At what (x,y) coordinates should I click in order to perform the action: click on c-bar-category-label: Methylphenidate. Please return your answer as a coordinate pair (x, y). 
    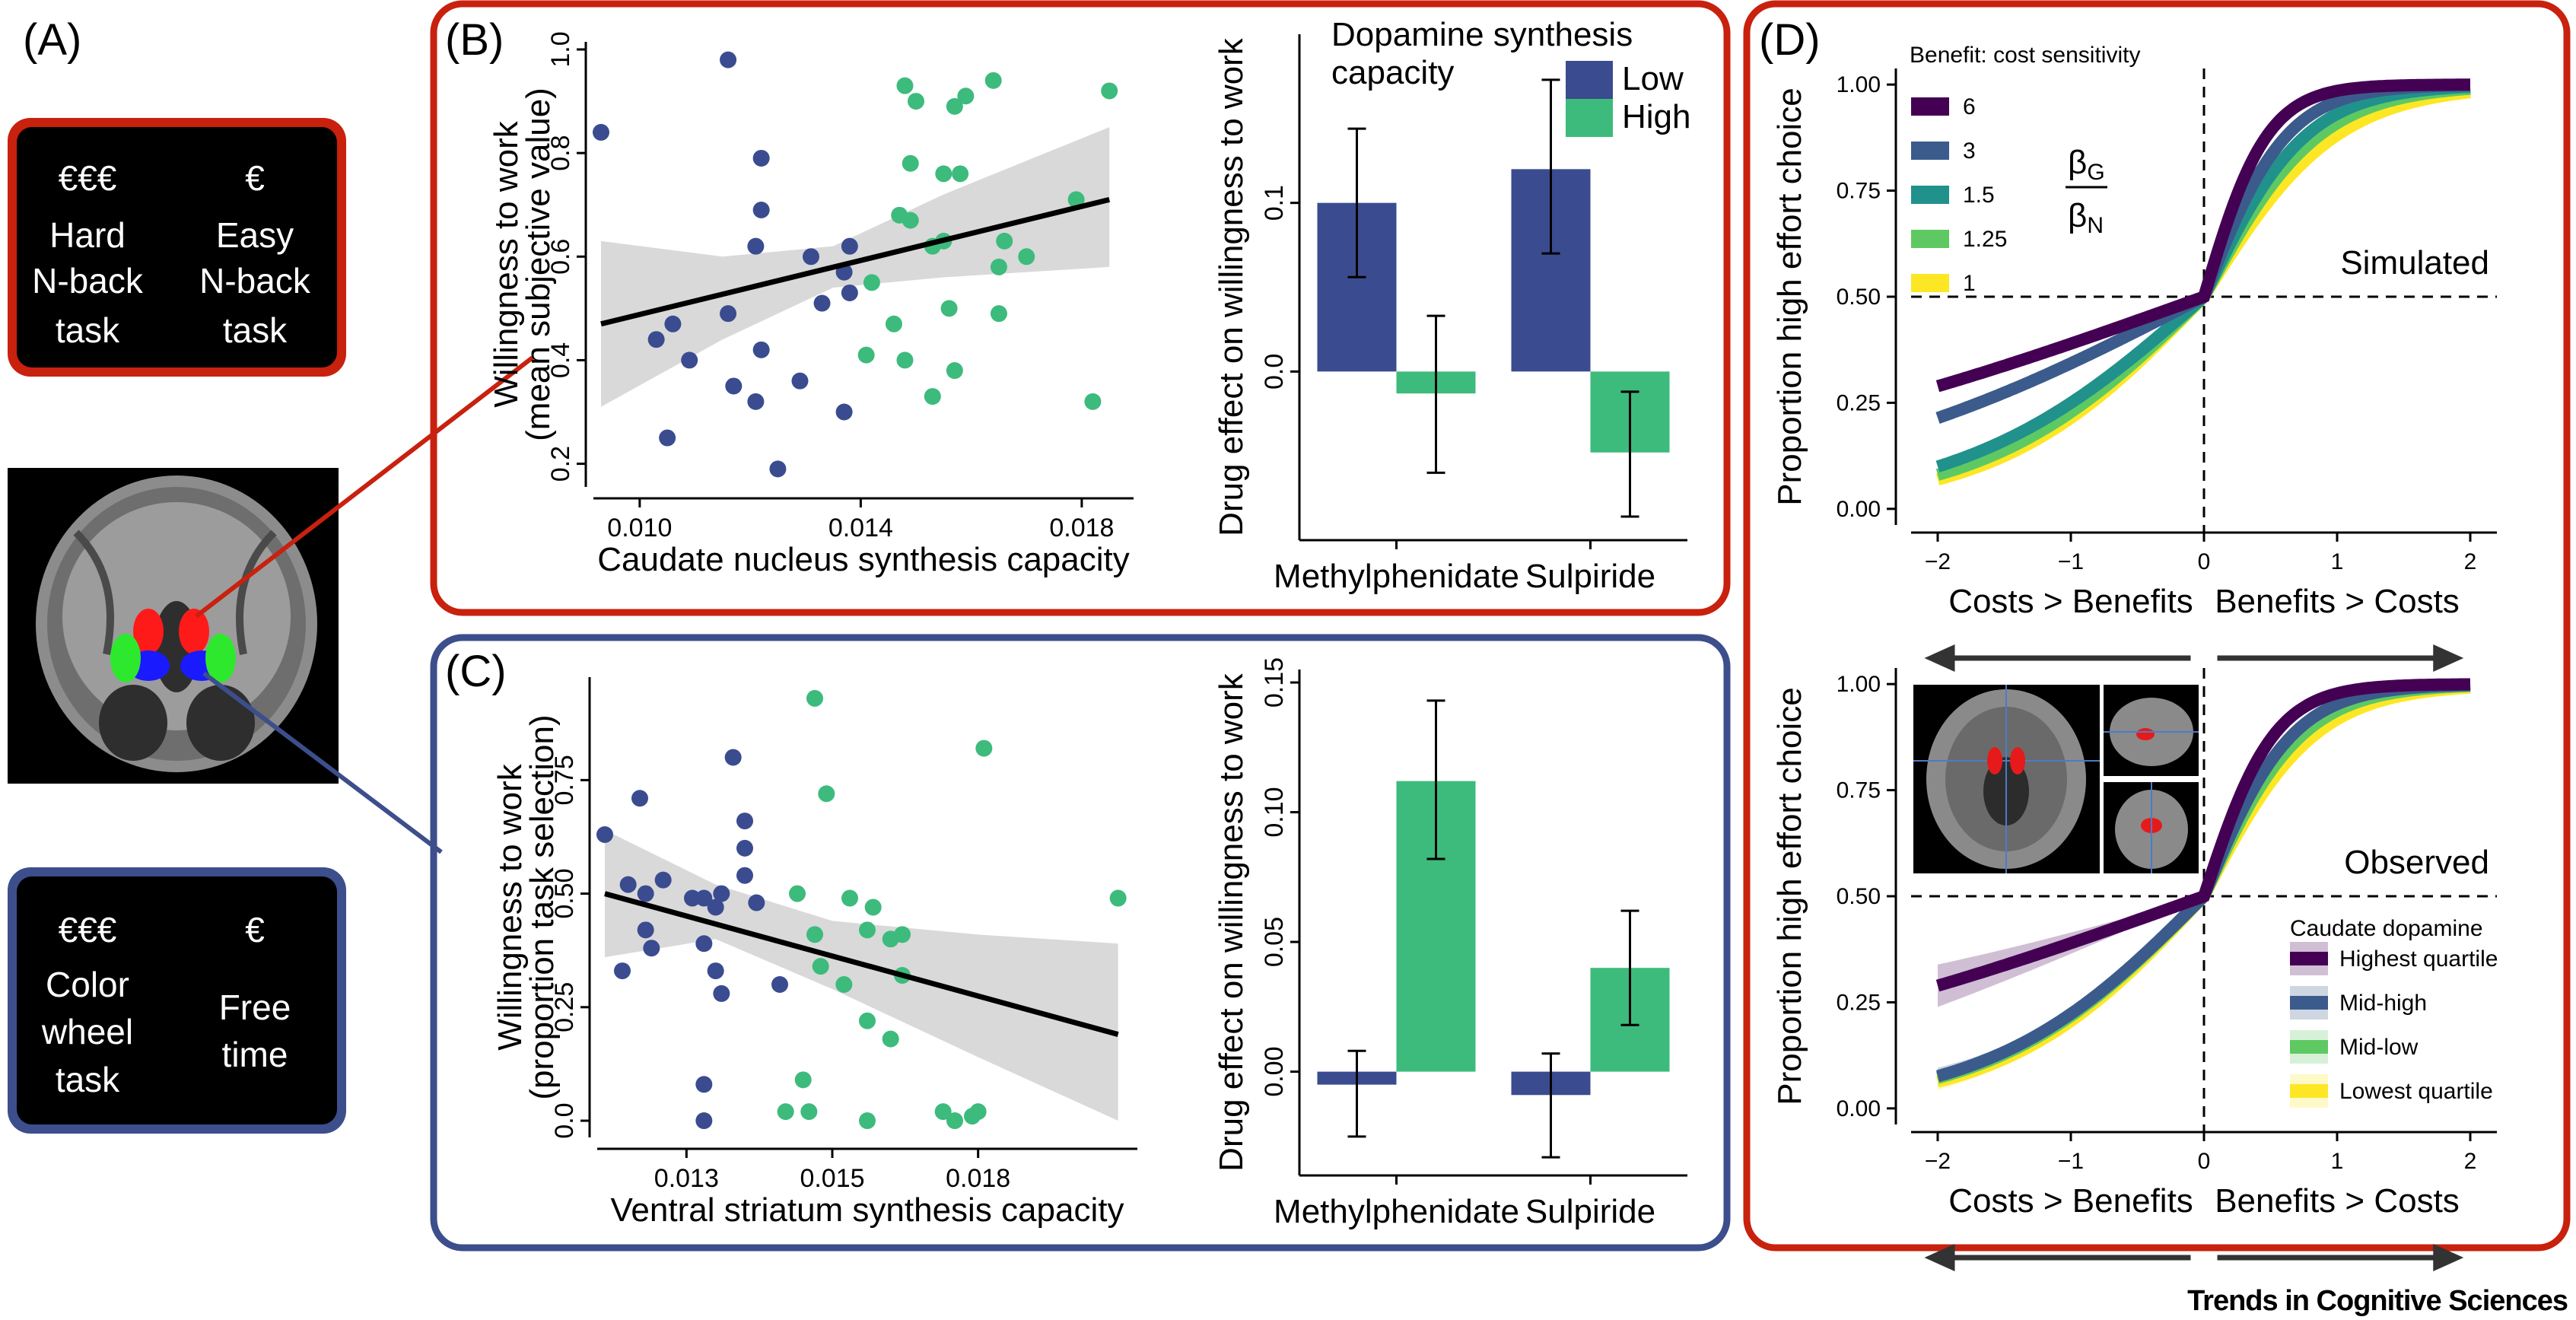
    Looking at the image, I should click on (1396, 1212).